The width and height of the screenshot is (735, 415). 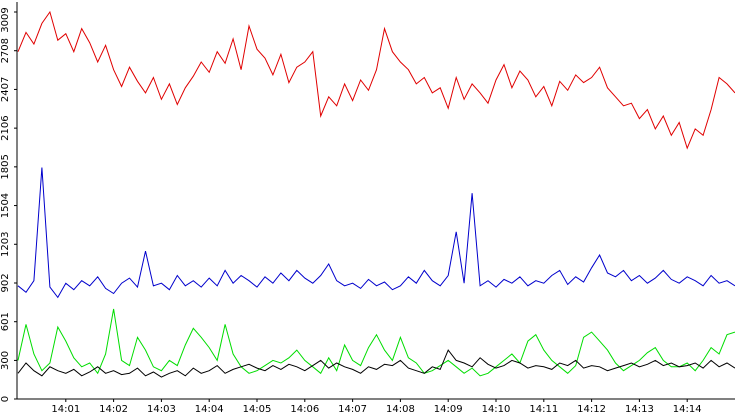 What do you see at coordinates (591, 409) in the screenshot?
I see `x-tick-label: 14:12` at bounding box center [591, 409].